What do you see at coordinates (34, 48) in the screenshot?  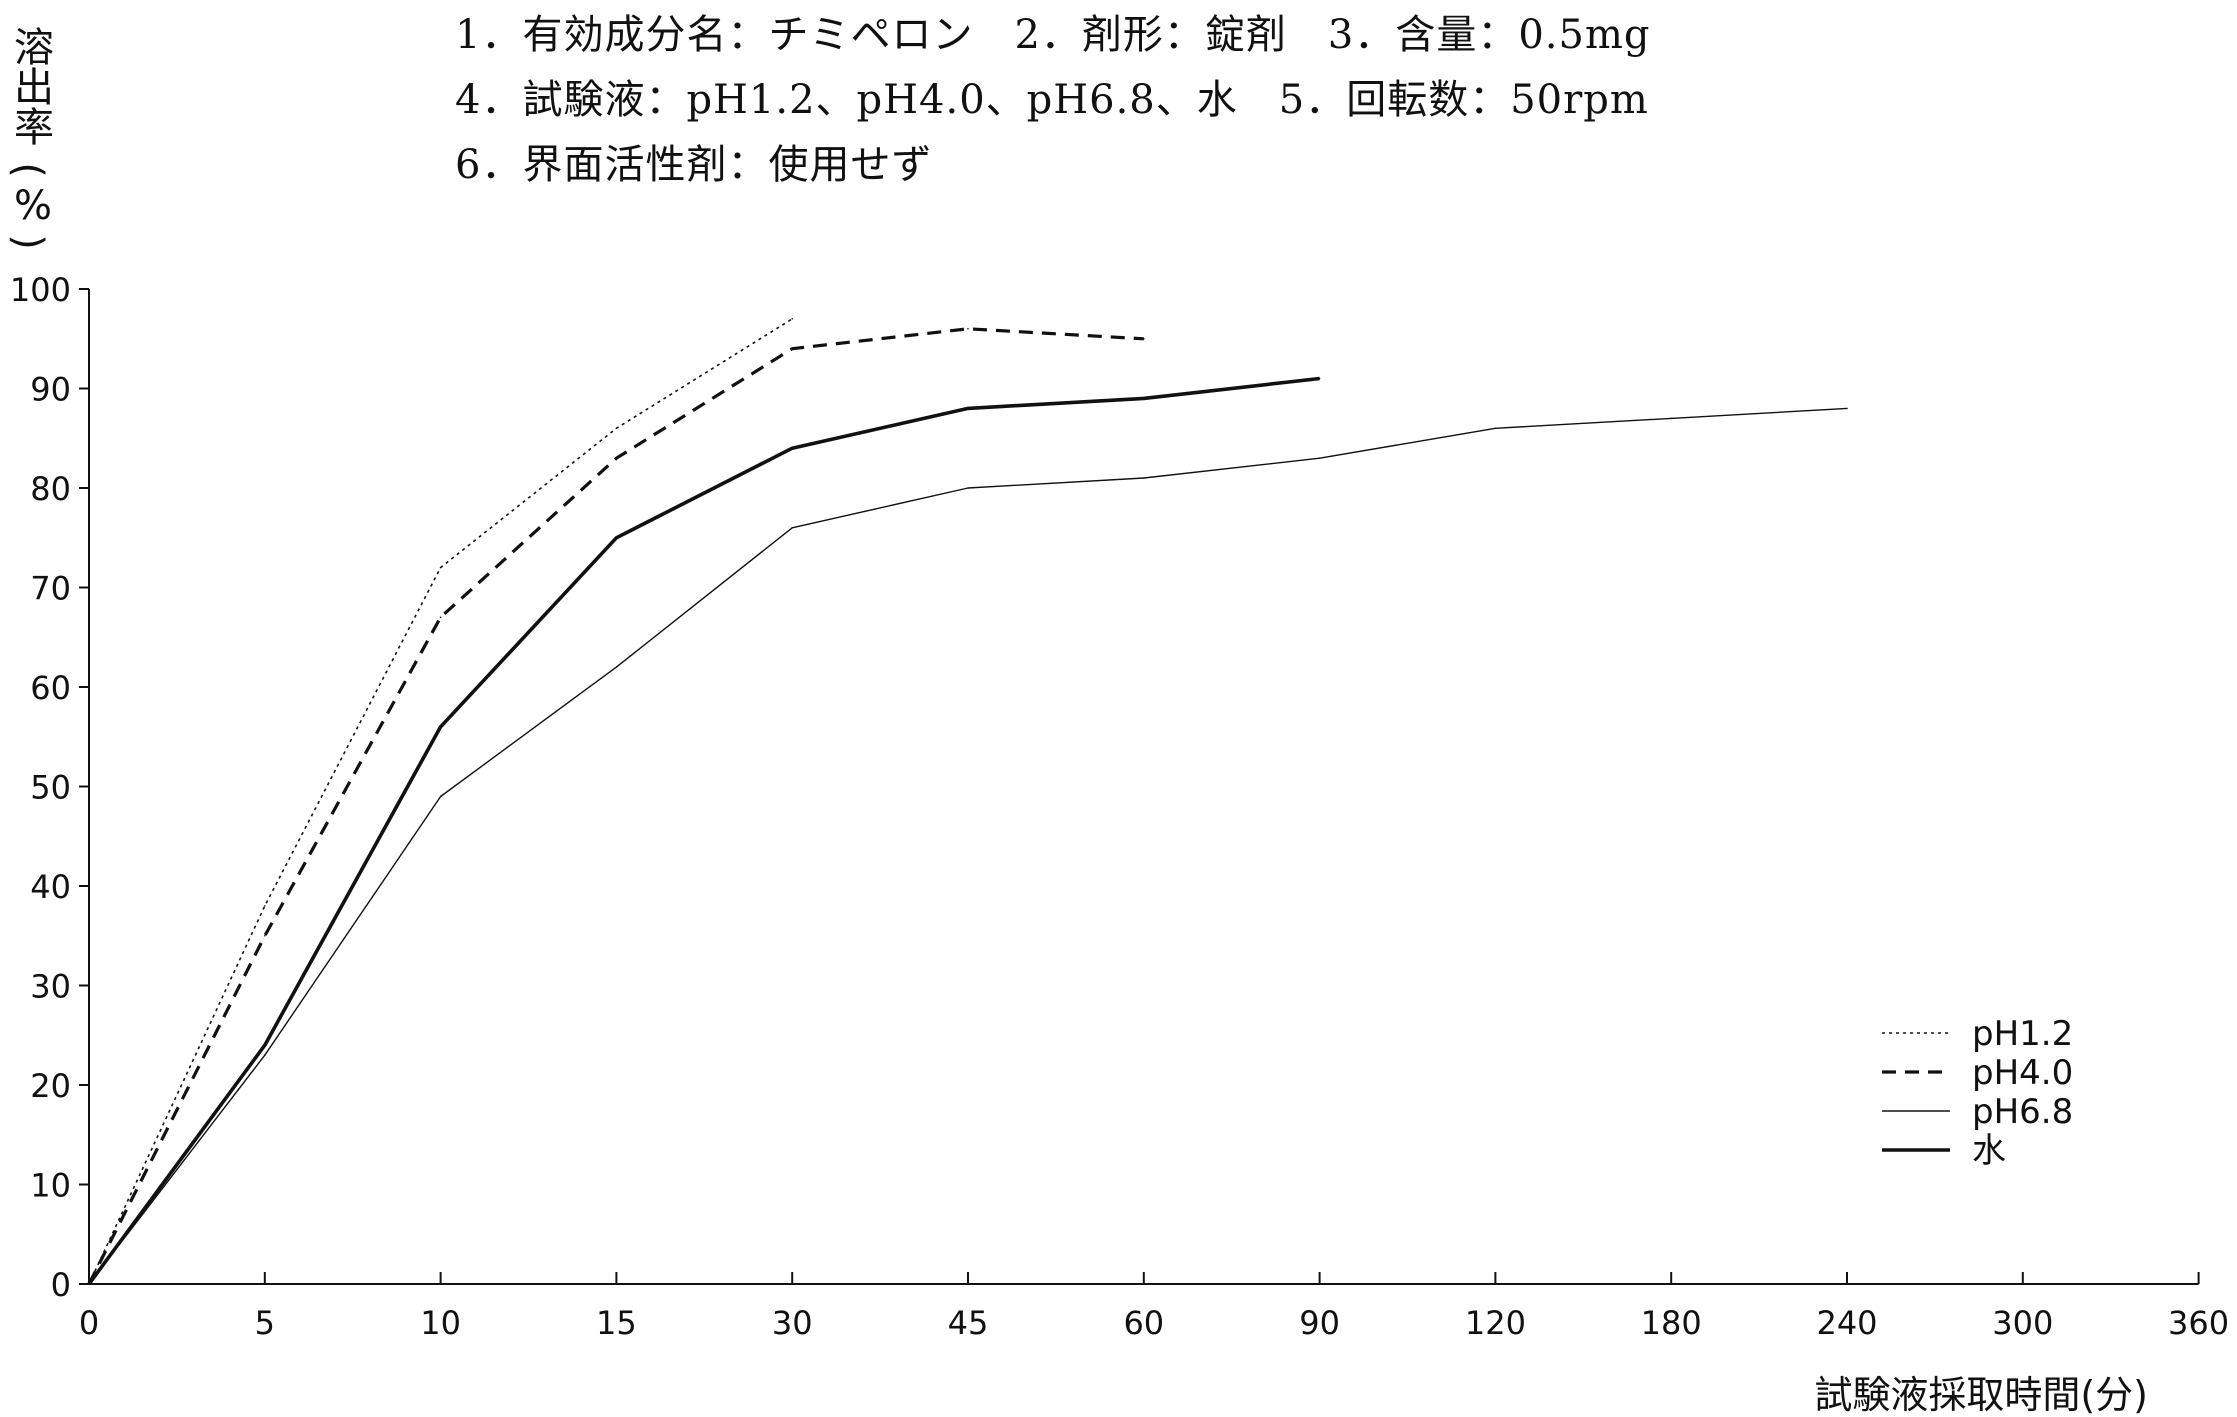 I see `y-axis-title-char: 溶` at bounding box center [34, 48].